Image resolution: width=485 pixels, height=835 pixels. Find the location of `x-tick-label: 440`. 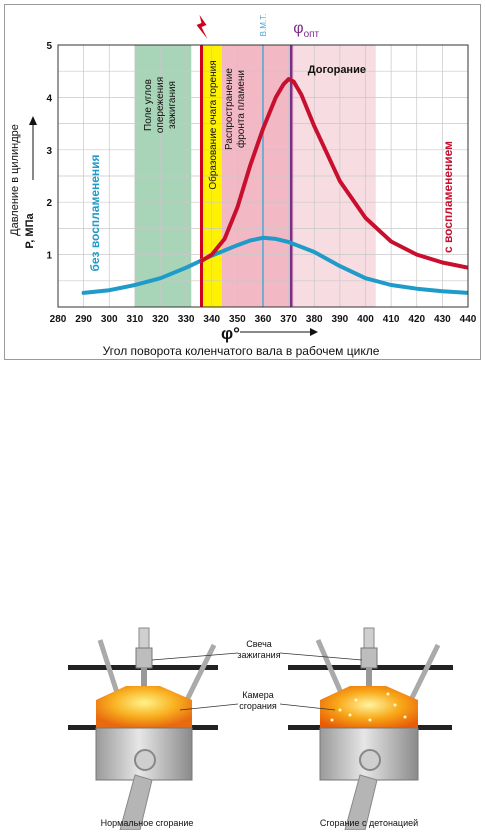

x-tick-label: 440 is located at coordinates (468, 319).